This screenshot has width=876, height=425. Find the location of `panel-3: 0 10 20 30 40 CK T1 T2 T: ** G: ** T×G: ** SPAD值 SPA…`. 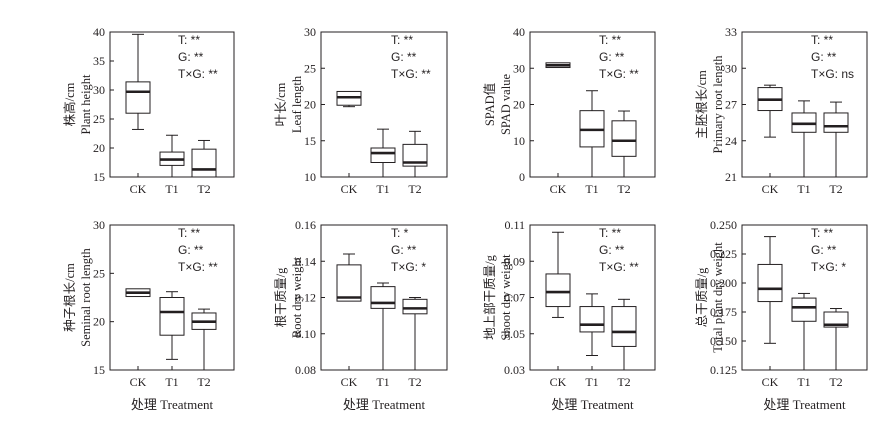

panel-3: 0 10 20 30 40 CK T1 T2 T: ** G: ** T×G: ** SPAD值 SPA… is located at coordinates (569, 110).